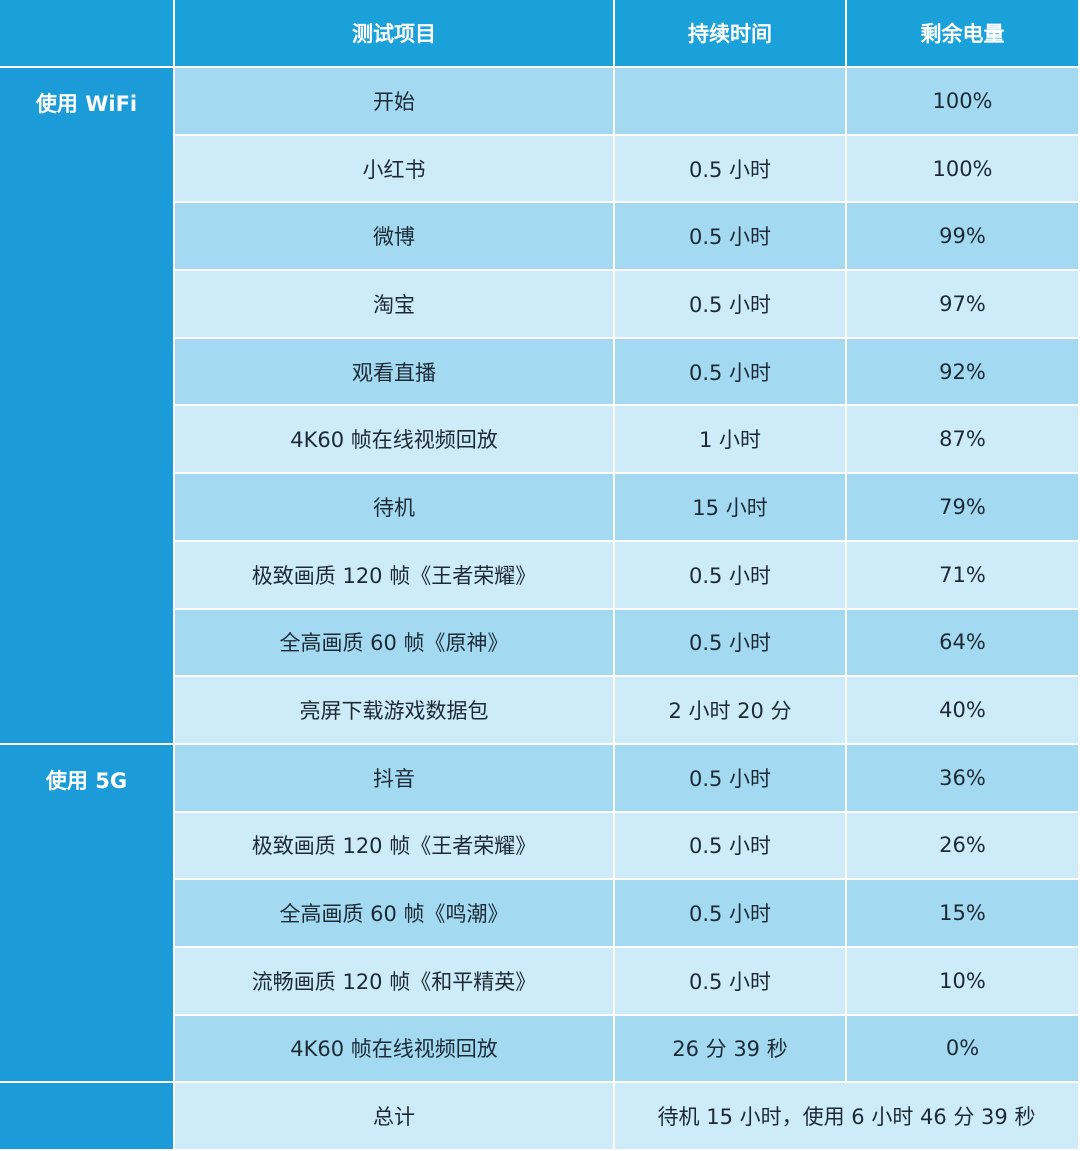 The image size is (1080, 1151). Describe the element at coordinates (395, 305) in the screenshot. I see `test-item: 淘宝` at that location.